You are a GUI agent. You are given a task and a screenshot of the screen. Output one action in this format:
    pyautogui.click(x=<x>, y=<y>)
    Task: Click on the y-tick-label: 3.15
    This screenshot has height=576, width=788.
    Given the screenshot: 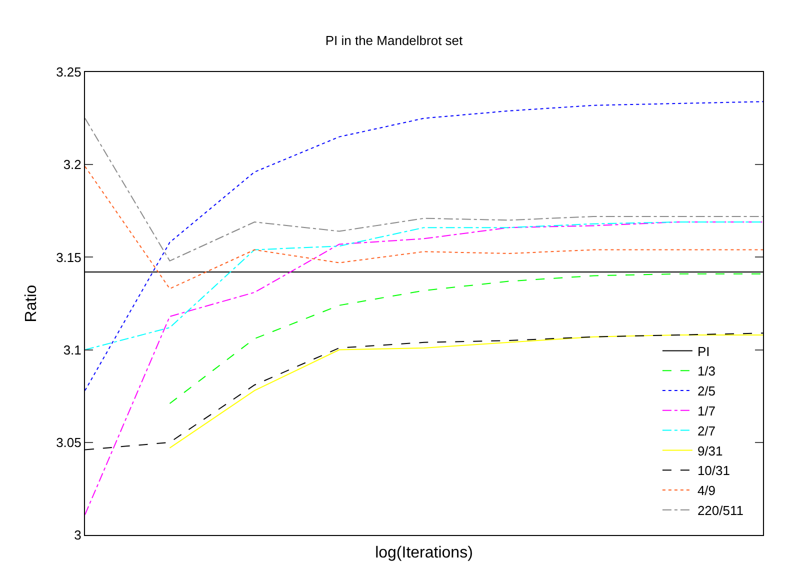 What is the action you would take?
    pyautogui.click(x=69, y=257)
    